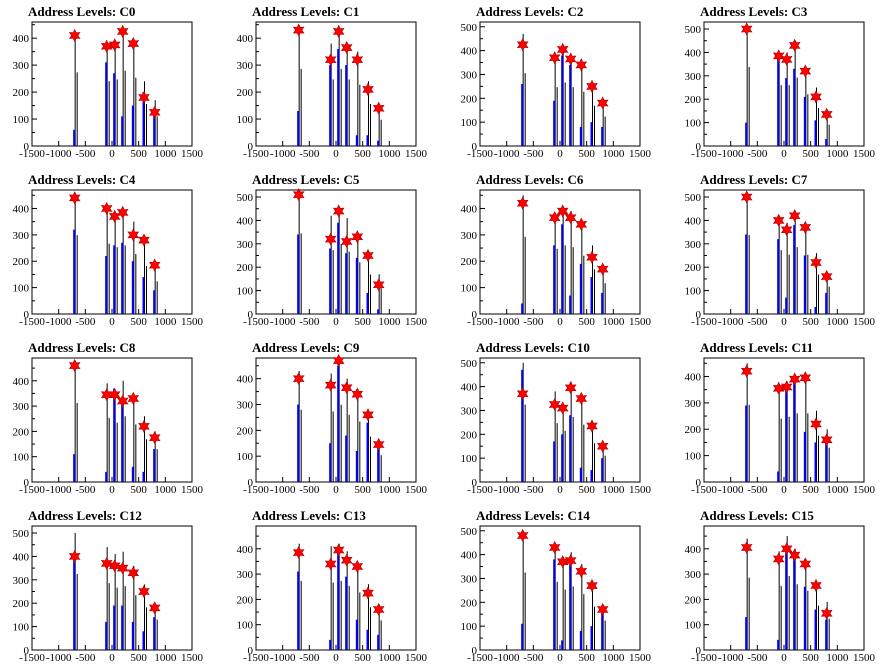 The height and width of the screenshot is (672, 896). What do you see at coordinates (533, 348) in the screenshot?
I see `panel-title: Address Levels: C10` at bounding box center [533, 348].